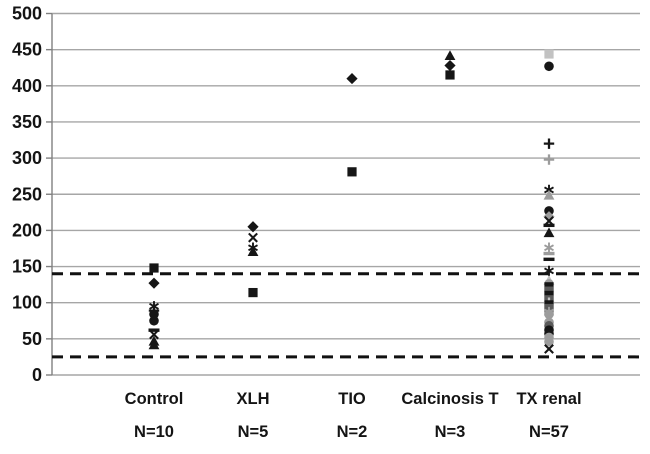 The height and width of the screenshot is (454, 650). I want to click on category-label: TIO, so click(352, 399).